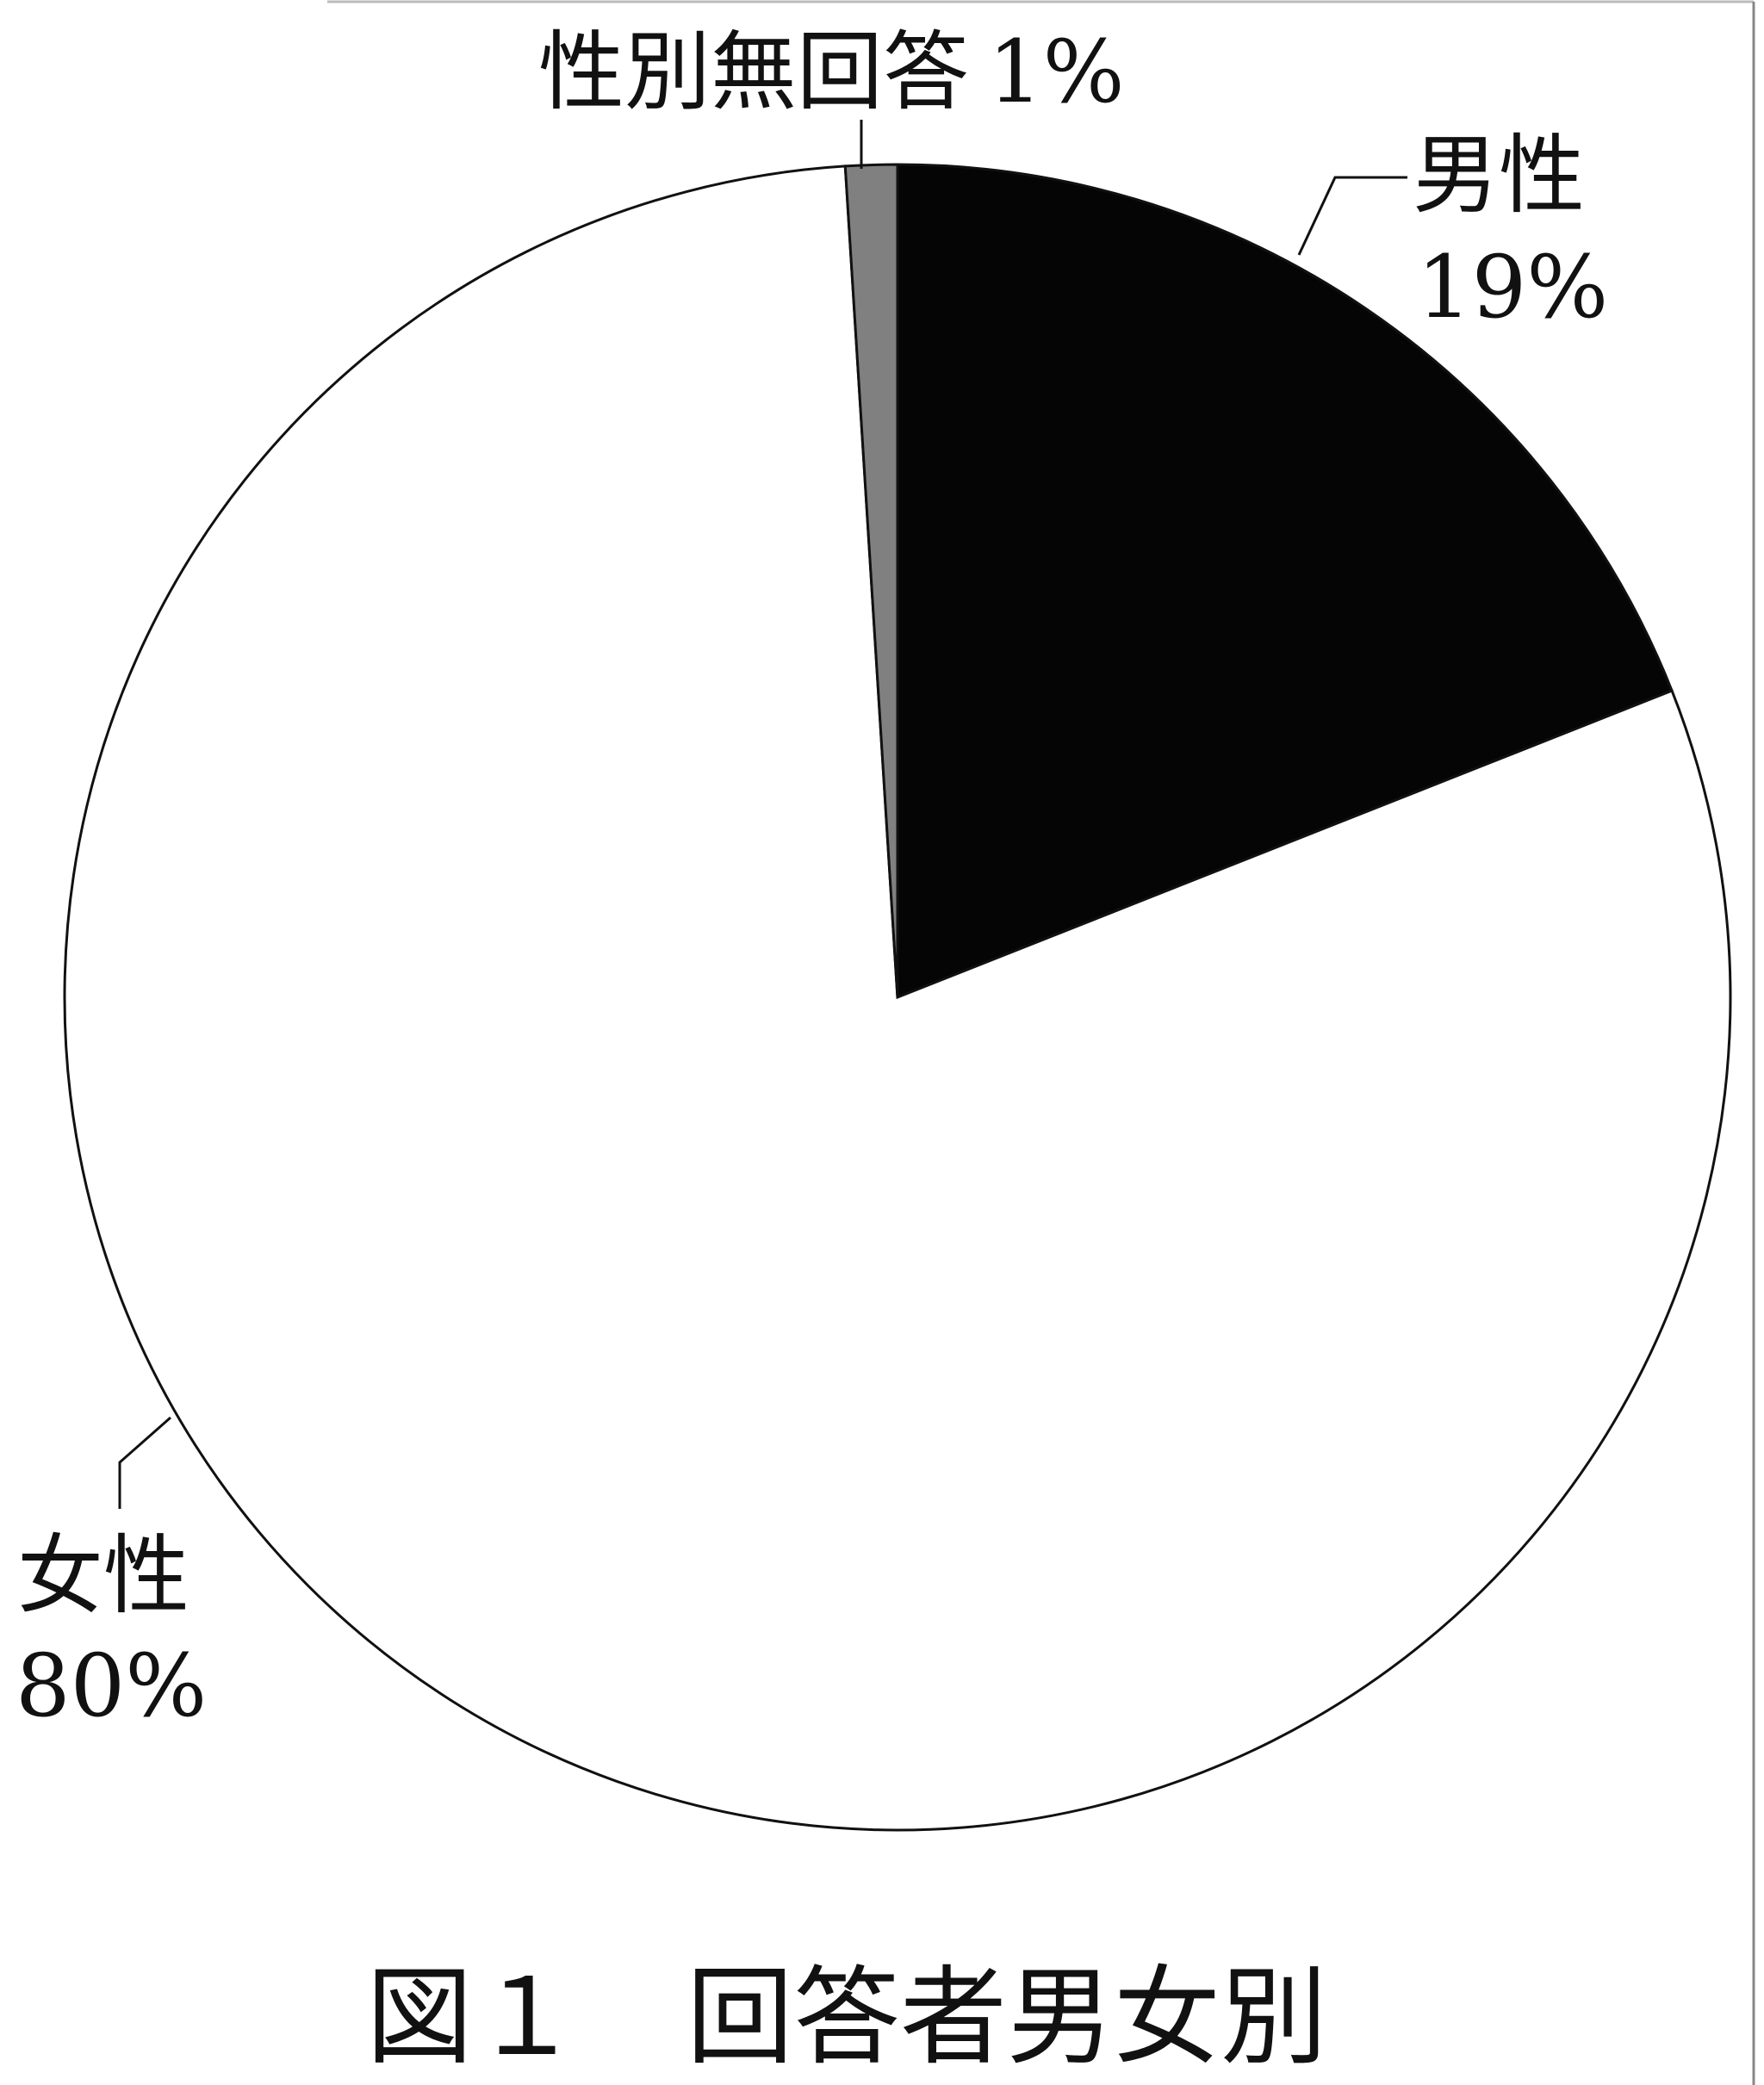 The height and width of the screenshot is (2085, 1764). I want to click on value-female: 80%, so click(112, 1685).